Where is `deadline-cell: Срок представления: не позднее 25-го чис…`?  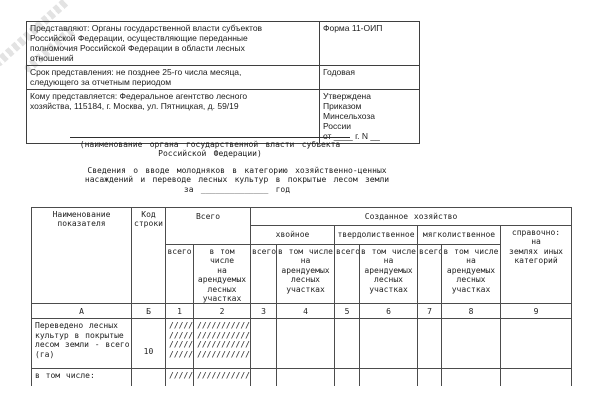 deadline-cell: Срок представления: не позднее 25-го чис… is located at coordinates (173, 77).